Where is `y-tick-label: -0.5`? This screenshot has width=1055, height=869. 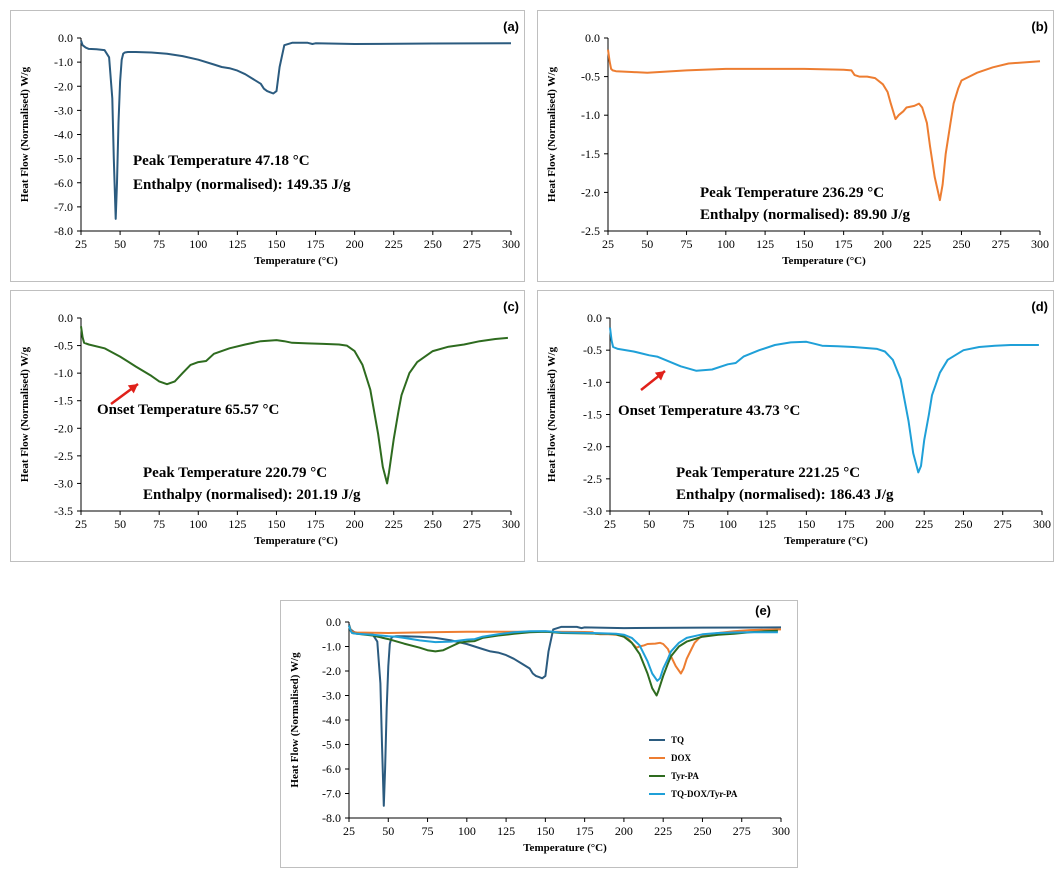 y-tick-label: -0.5 is located at coordinates (63, 346).